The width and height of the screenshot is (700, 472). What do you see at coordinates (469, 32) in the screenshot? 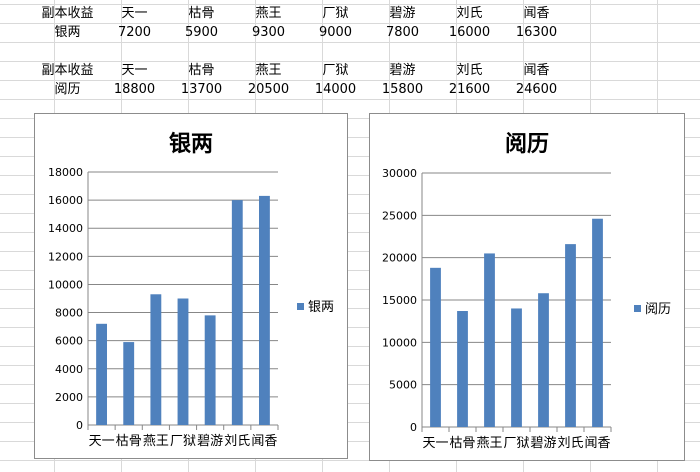
I see `table-cell: 16000` at bounding box center [469, 32].